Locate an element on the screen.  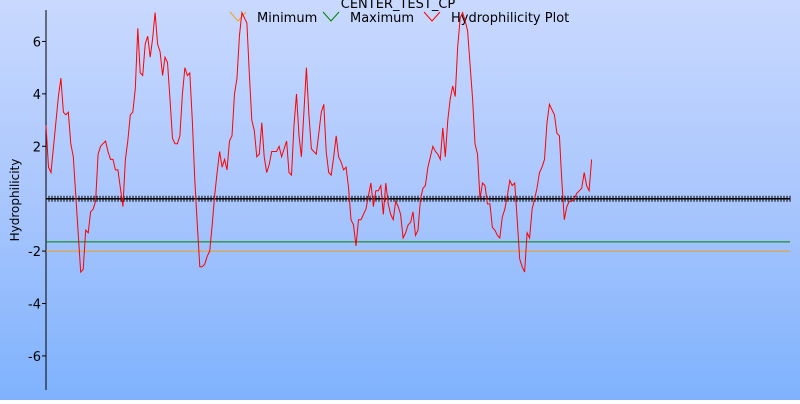
legend-label: Minimum is located at coordinates (287, 18).